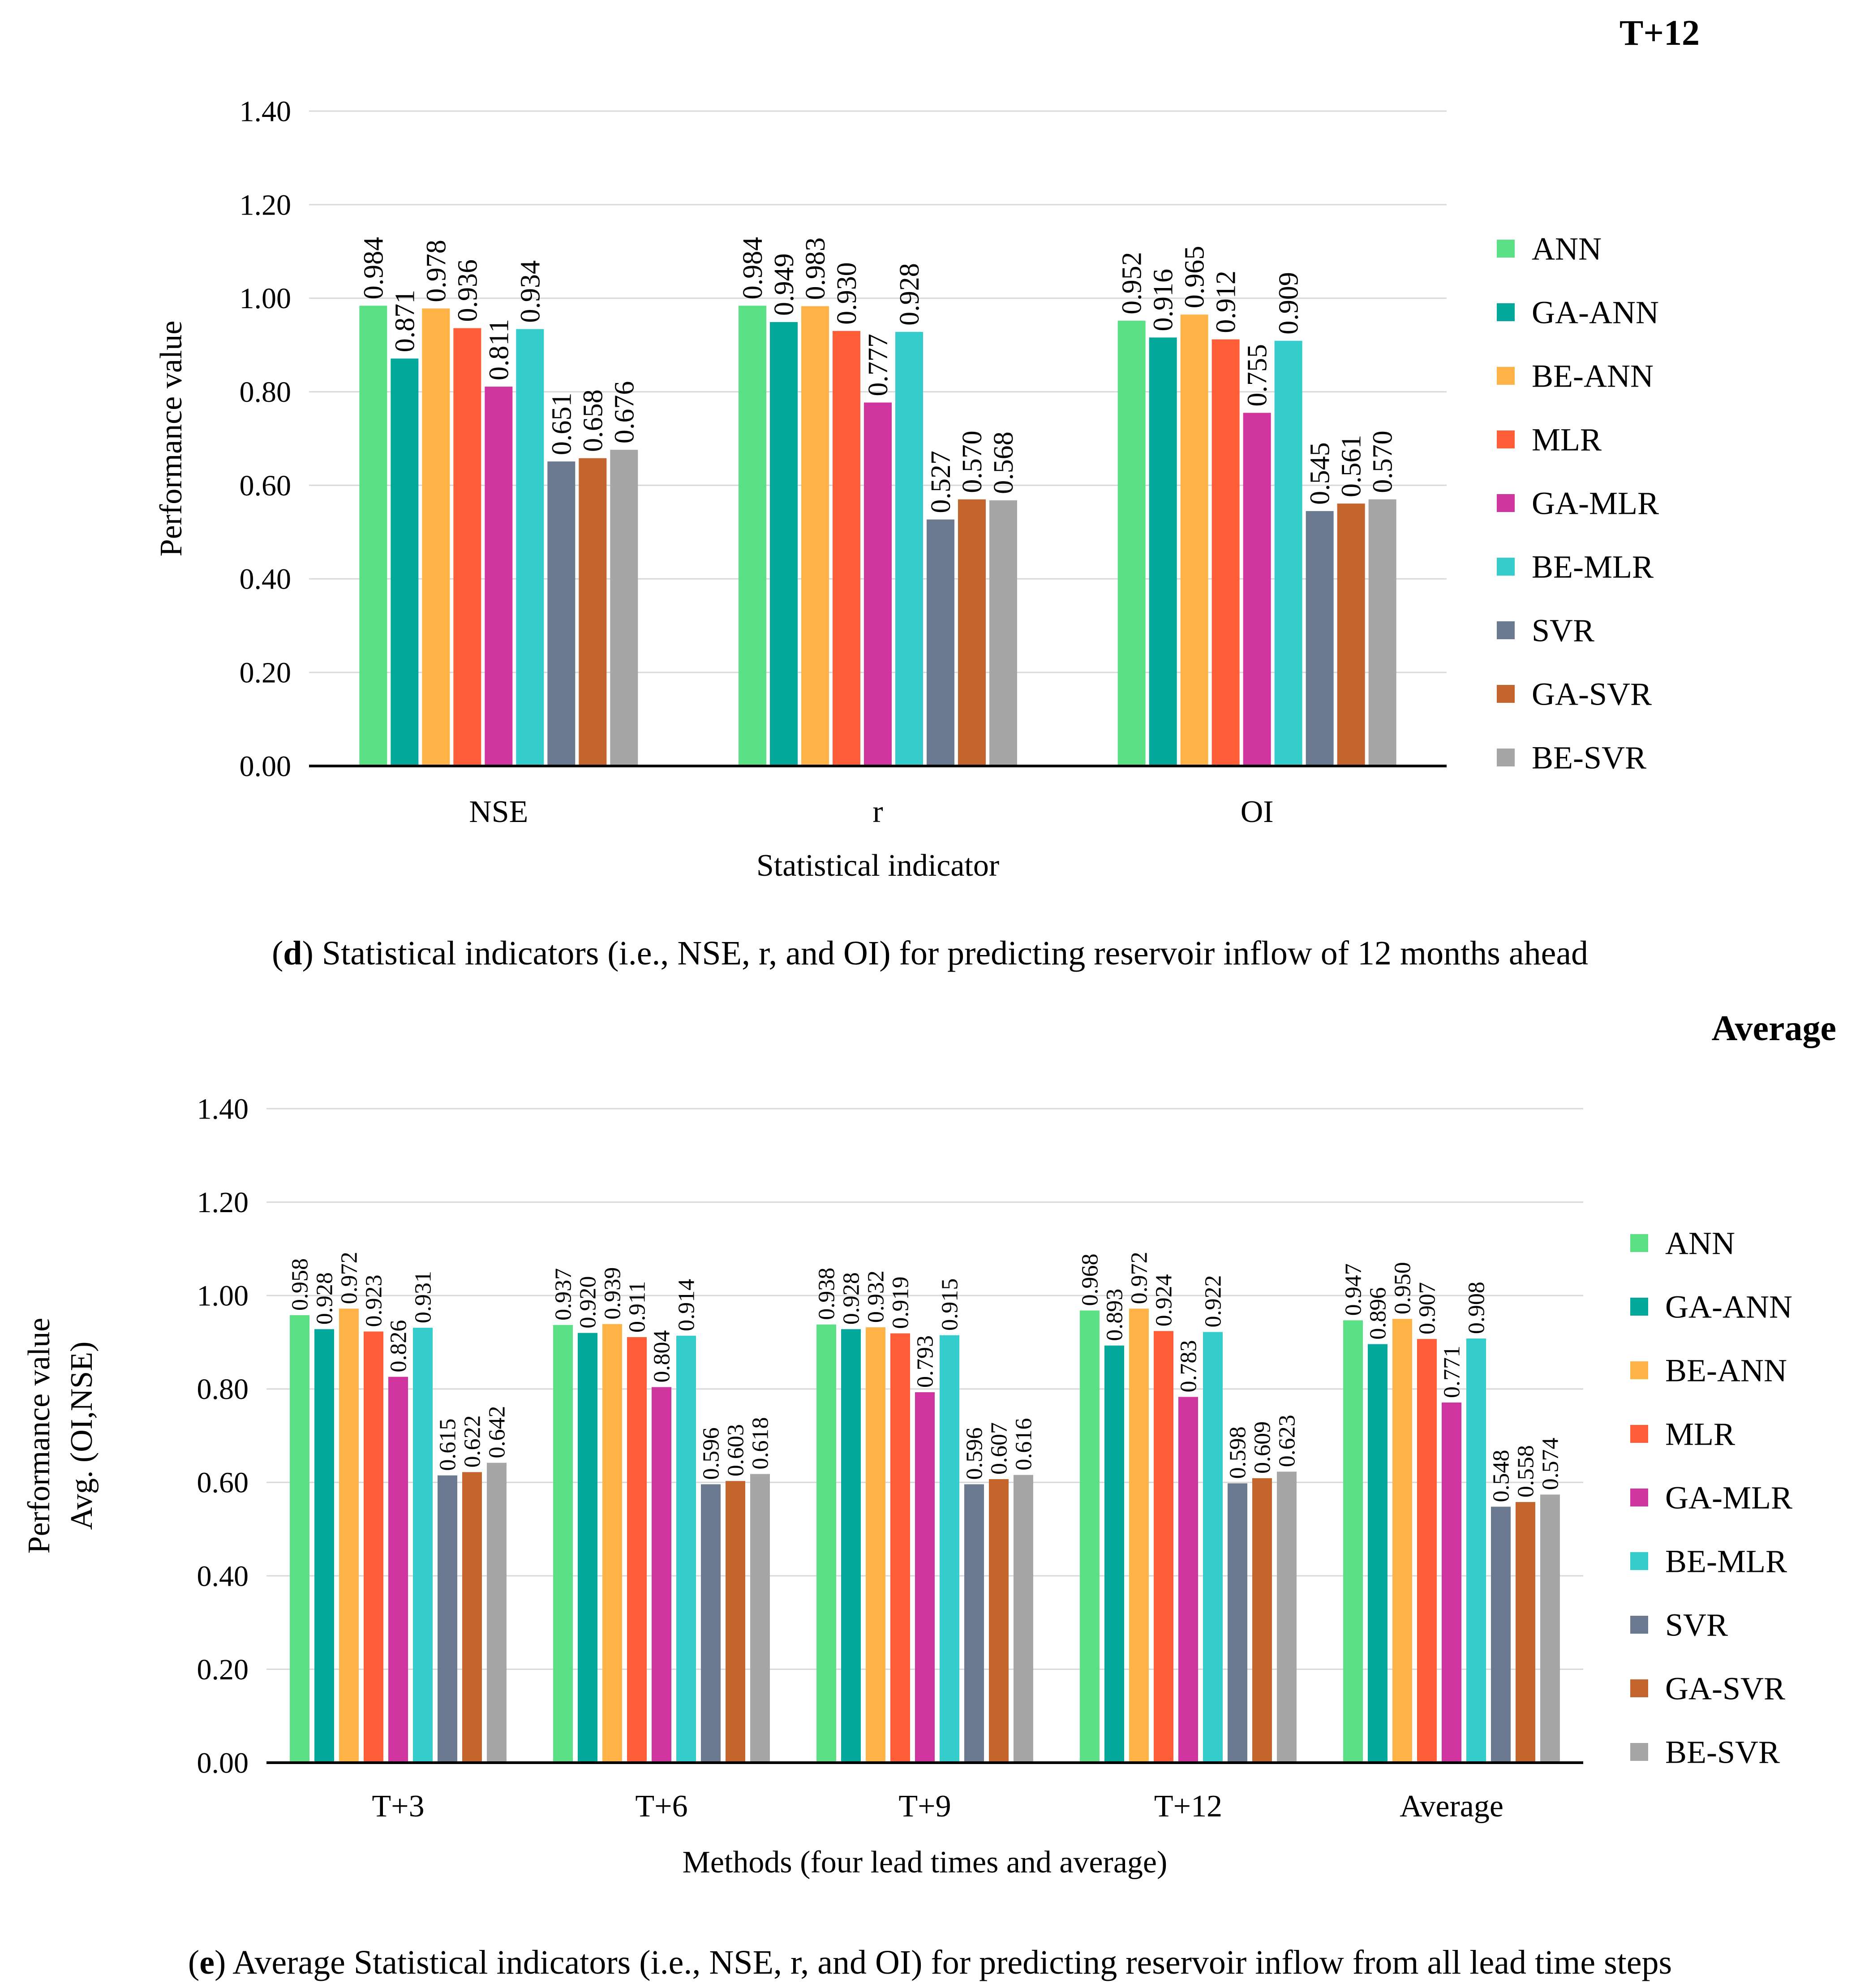 Image resolution: width=1860 pixels, height=1988 pixels. I want to click on chart2-data-label: 0.609, so click(1263, 1447).